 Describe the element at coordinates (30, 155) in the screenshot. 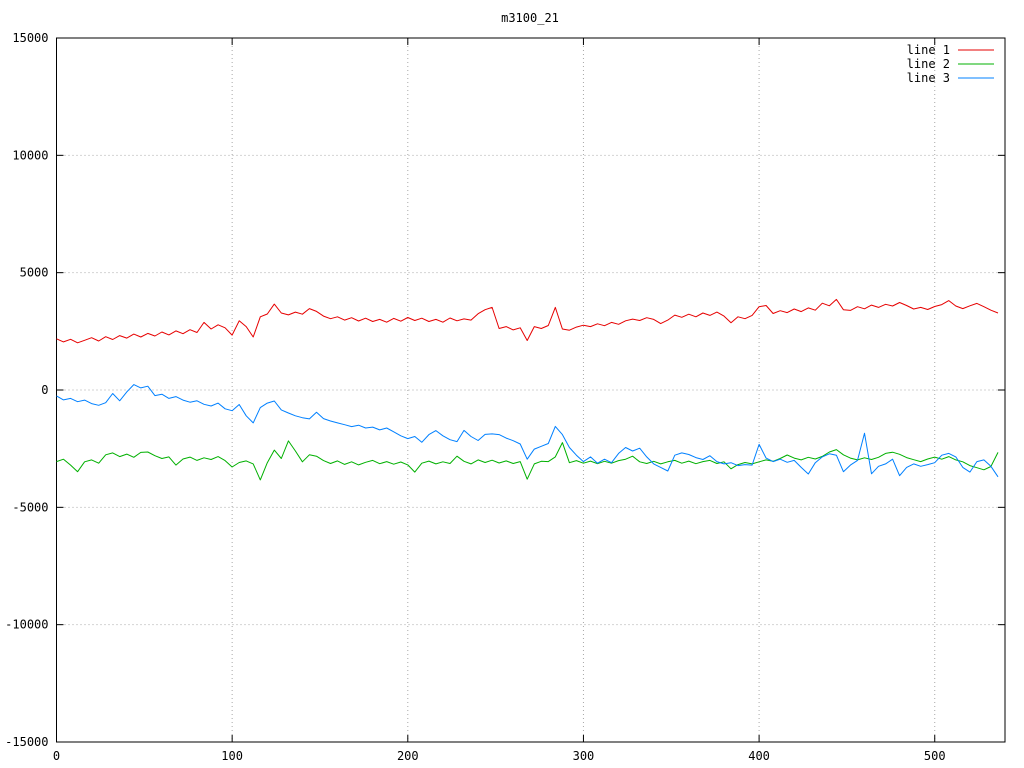

I see `y-tick-label: 10000` at that location.